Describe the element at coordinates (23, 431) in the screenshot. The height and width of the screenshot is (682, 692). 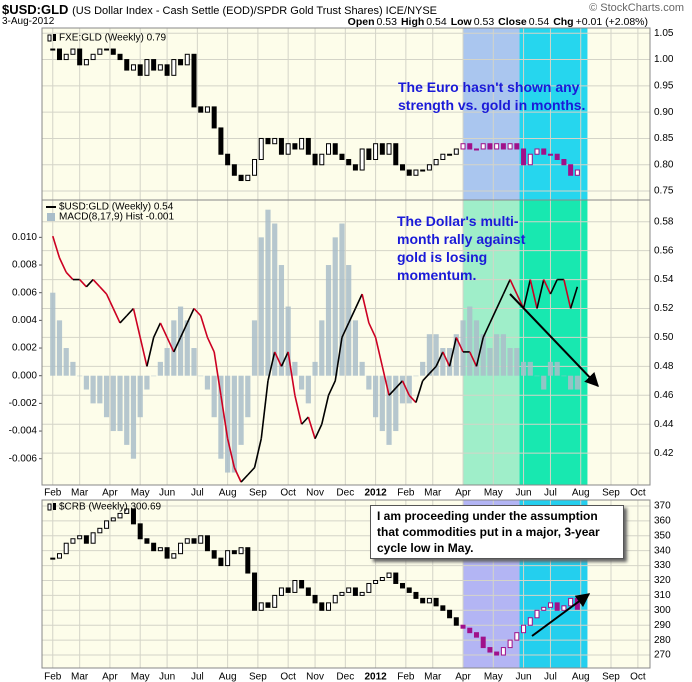
I see `y-tick-label: -0.004` at that location.